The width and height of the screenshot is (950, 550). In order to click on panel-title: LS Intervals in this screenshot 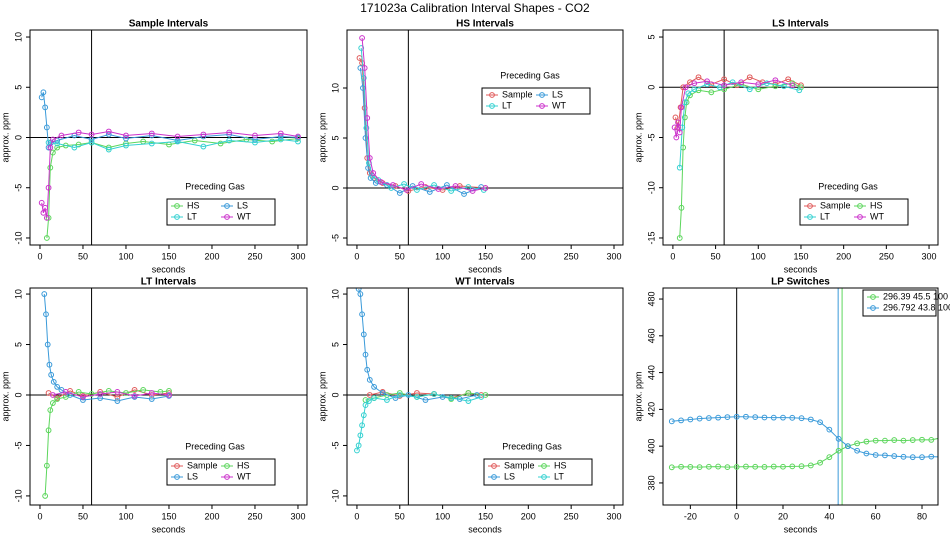, I will do `click(800, 24)`.